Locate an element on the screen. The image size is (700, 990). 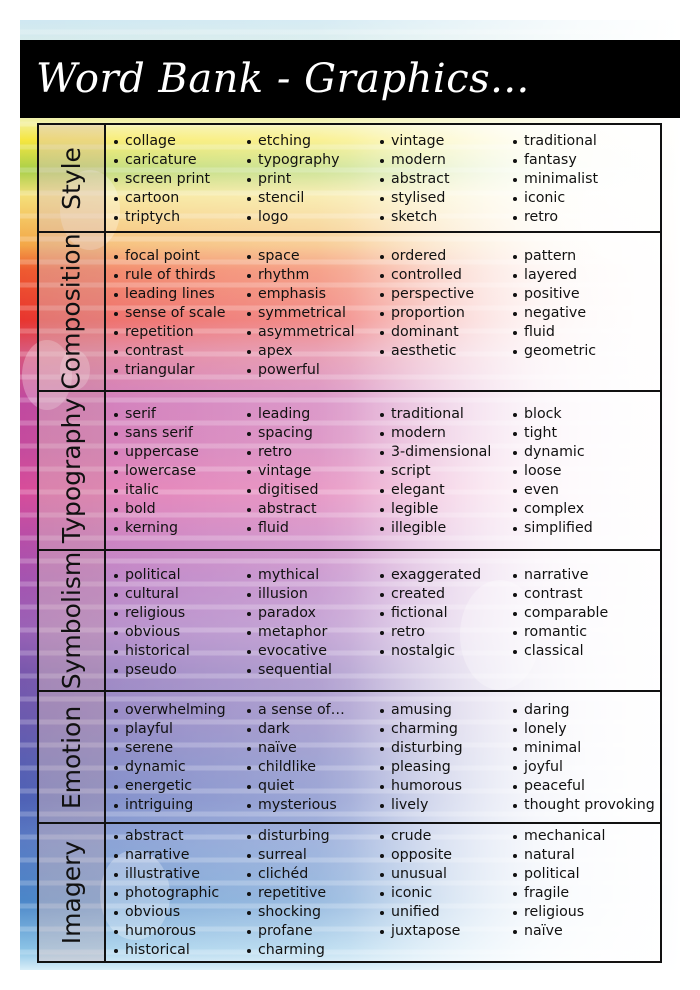
section-label-cell: Composition is located at coordinates (72, 311).